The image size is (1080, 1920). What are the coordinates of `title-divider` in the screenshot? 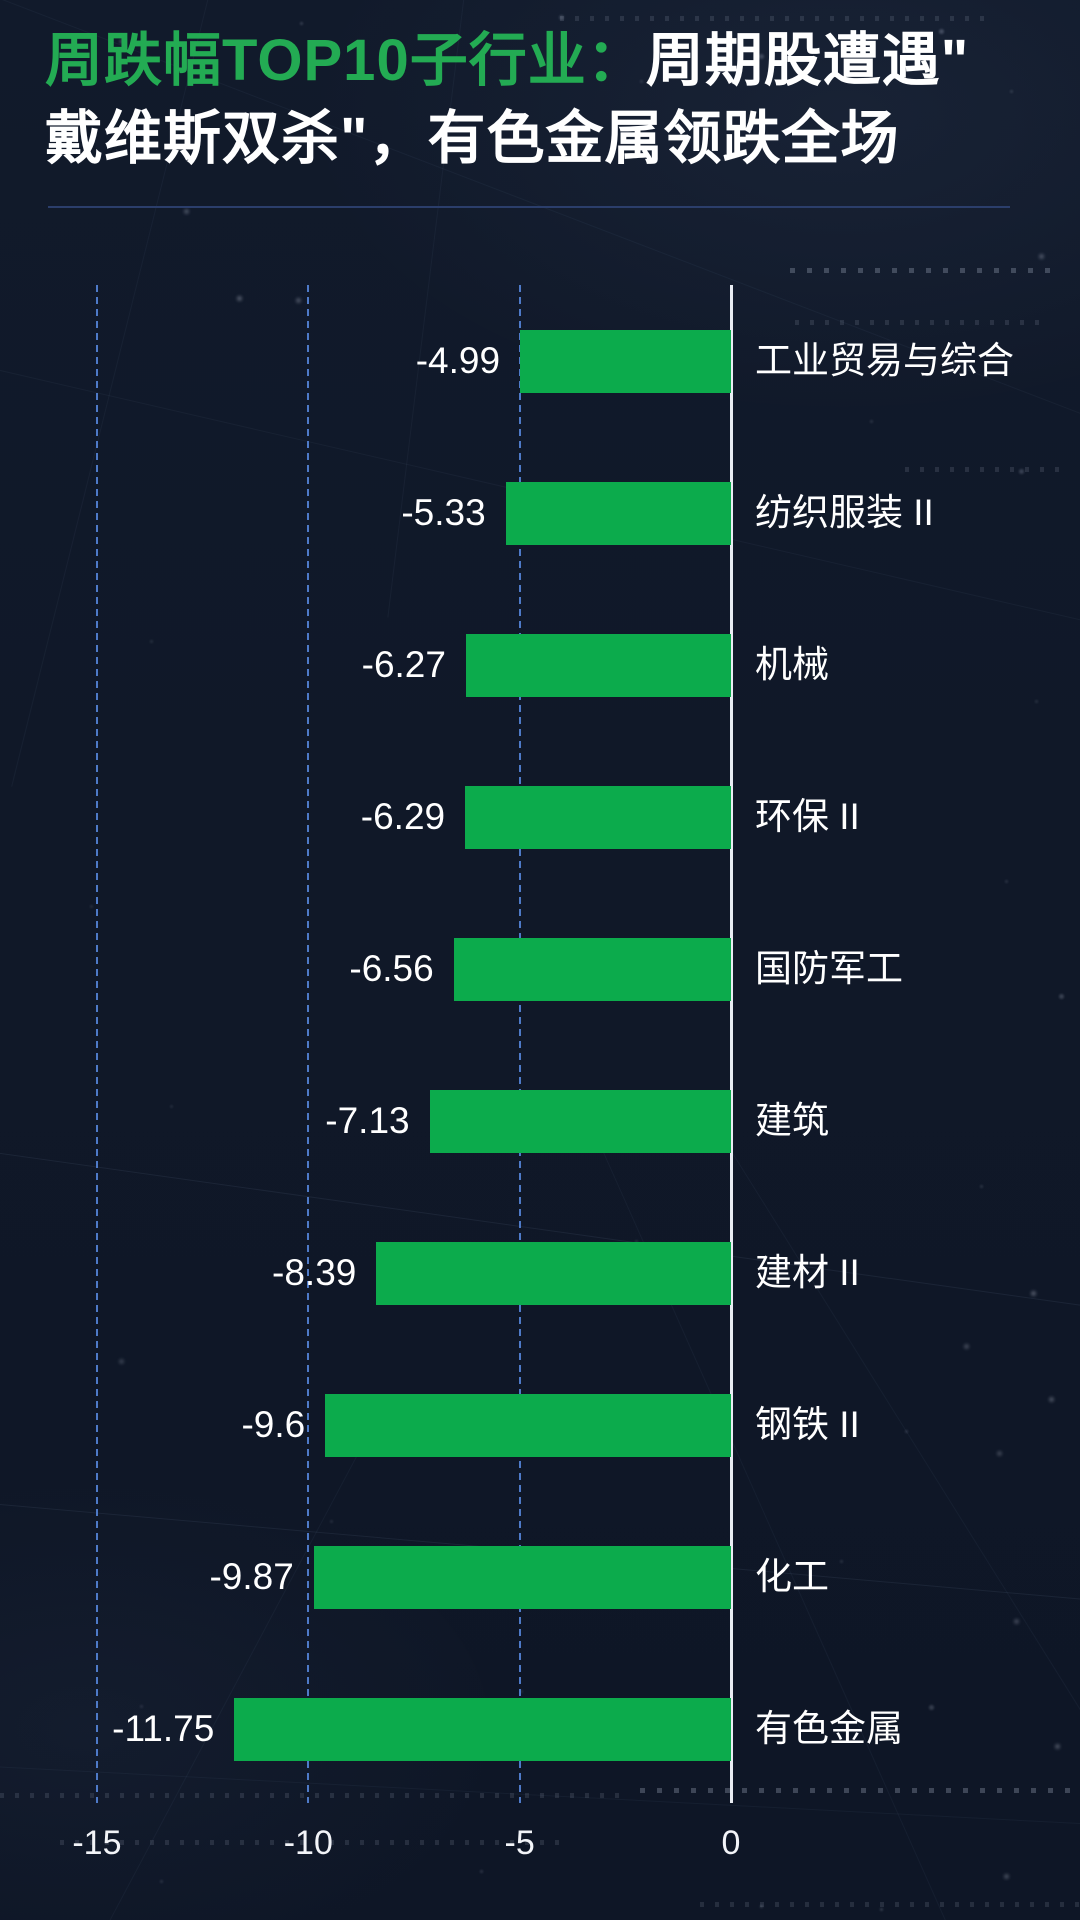 It's located at (529, 207).